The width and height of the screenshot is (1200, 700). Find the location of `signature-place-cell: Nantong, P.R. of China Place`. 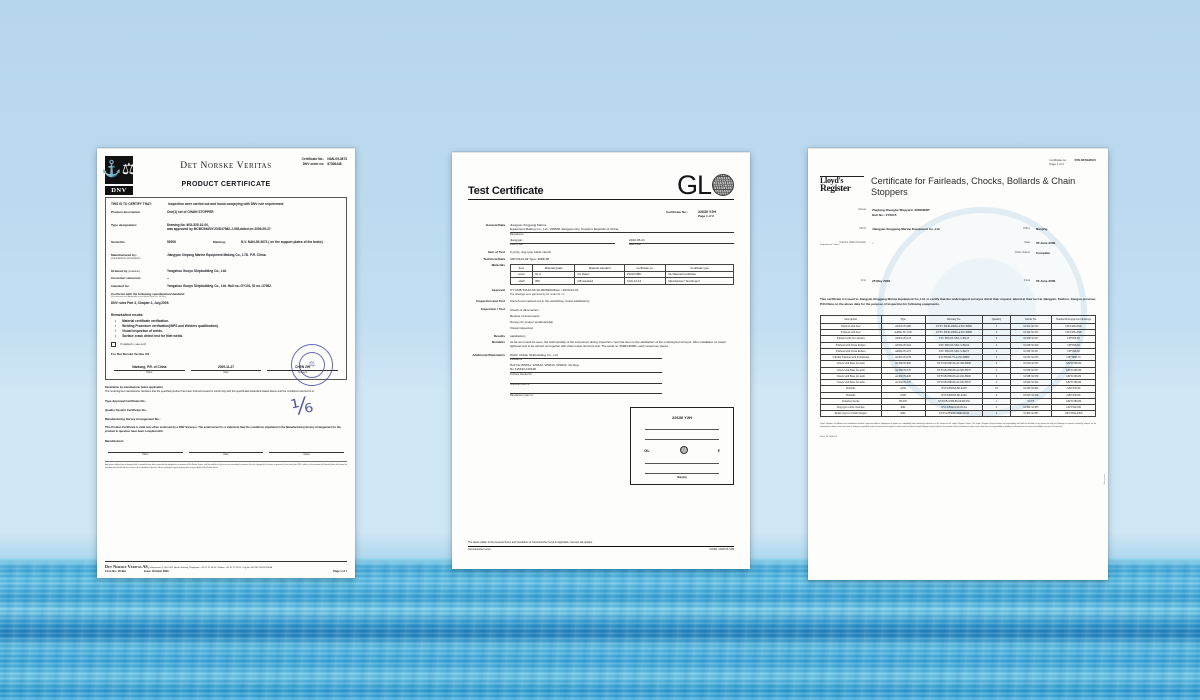

signature-place-cell: Nantong, P.R. of China Place is located at coordinates (149, 369).